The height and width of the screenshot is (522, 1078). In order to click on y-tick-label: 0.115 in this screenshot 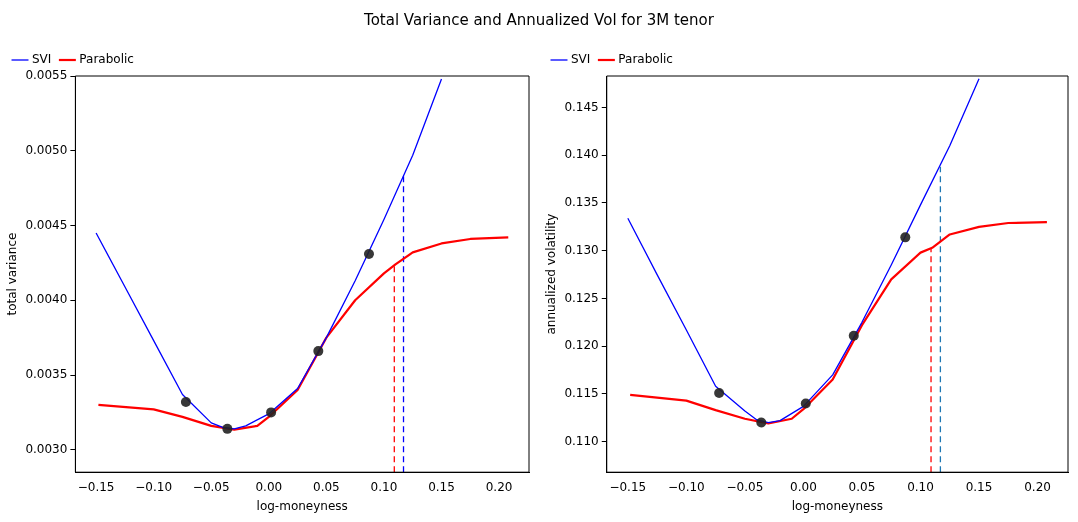, I will do `click(581, 393)`.